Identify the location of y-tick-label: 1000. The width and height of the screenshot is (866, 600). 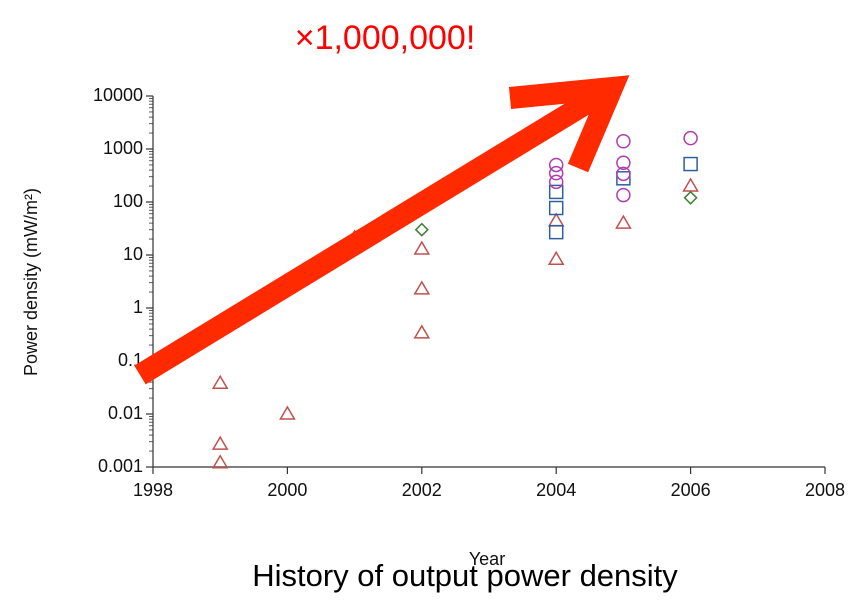
(123, 148).